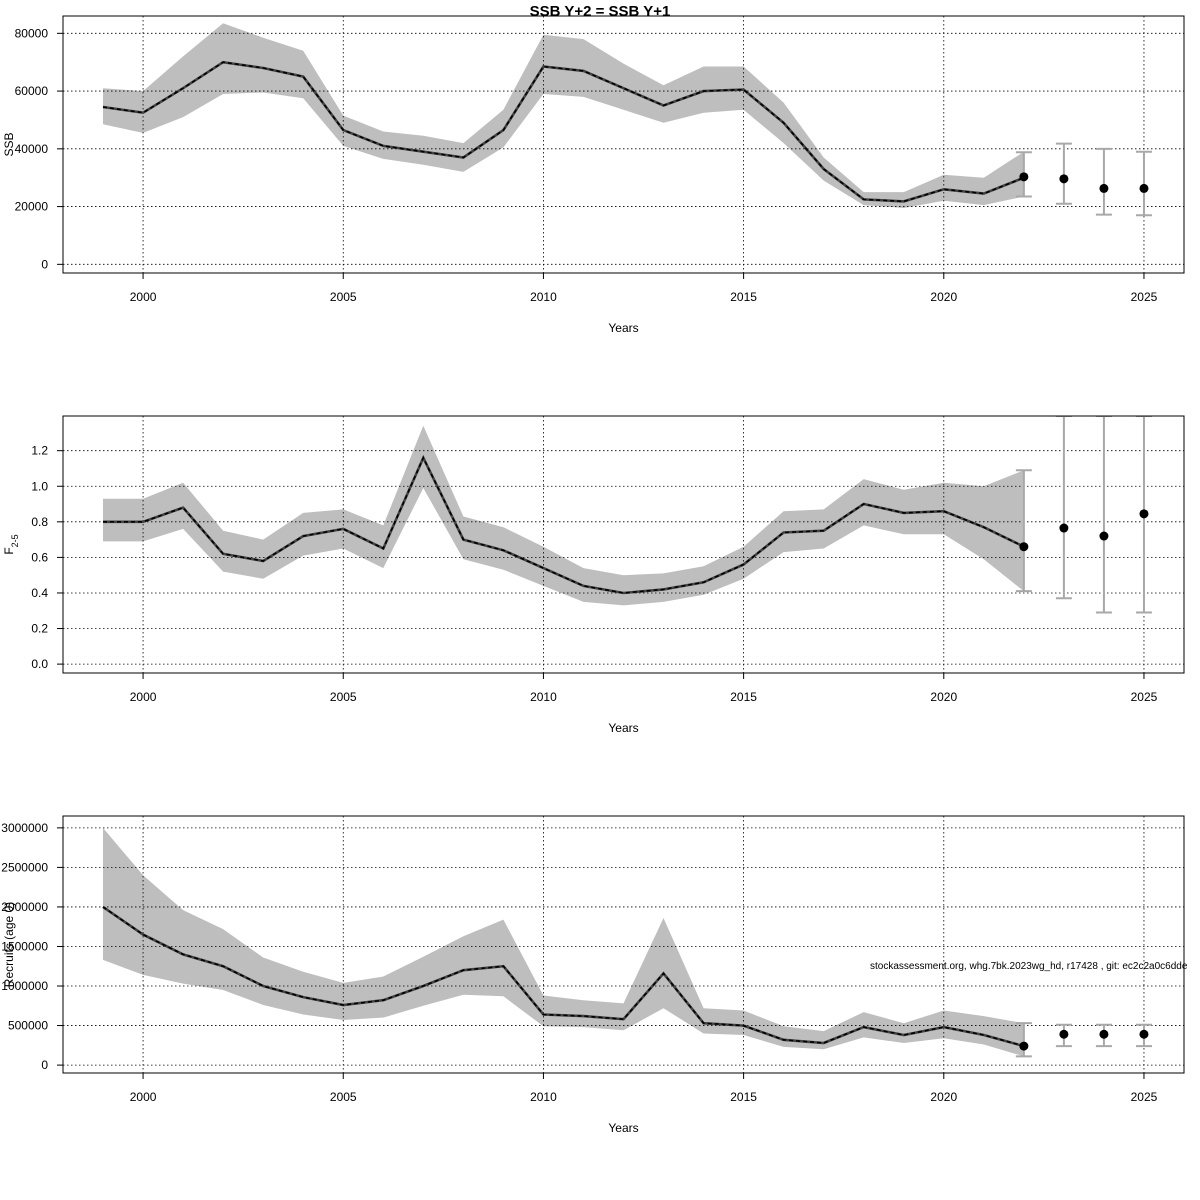  What do you see at coordinates (623, 1128) in the screenshot?
I see `x-axis-label-recruits: Years` at bounding box center [623, 1128].